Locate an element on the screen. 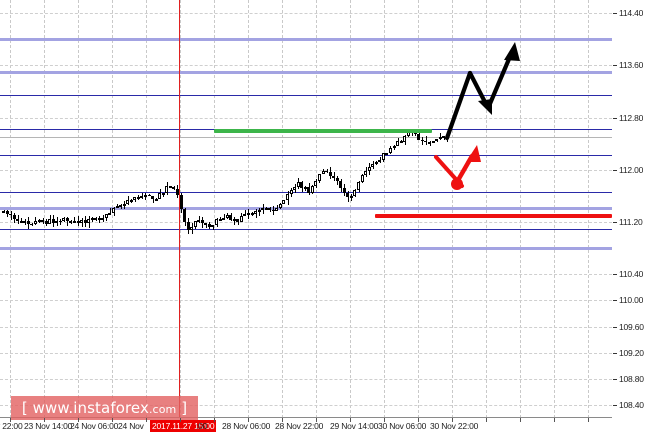 This screenshot has height=436, width=665. red-diagonal-segment is located at coordinates (449, 171).